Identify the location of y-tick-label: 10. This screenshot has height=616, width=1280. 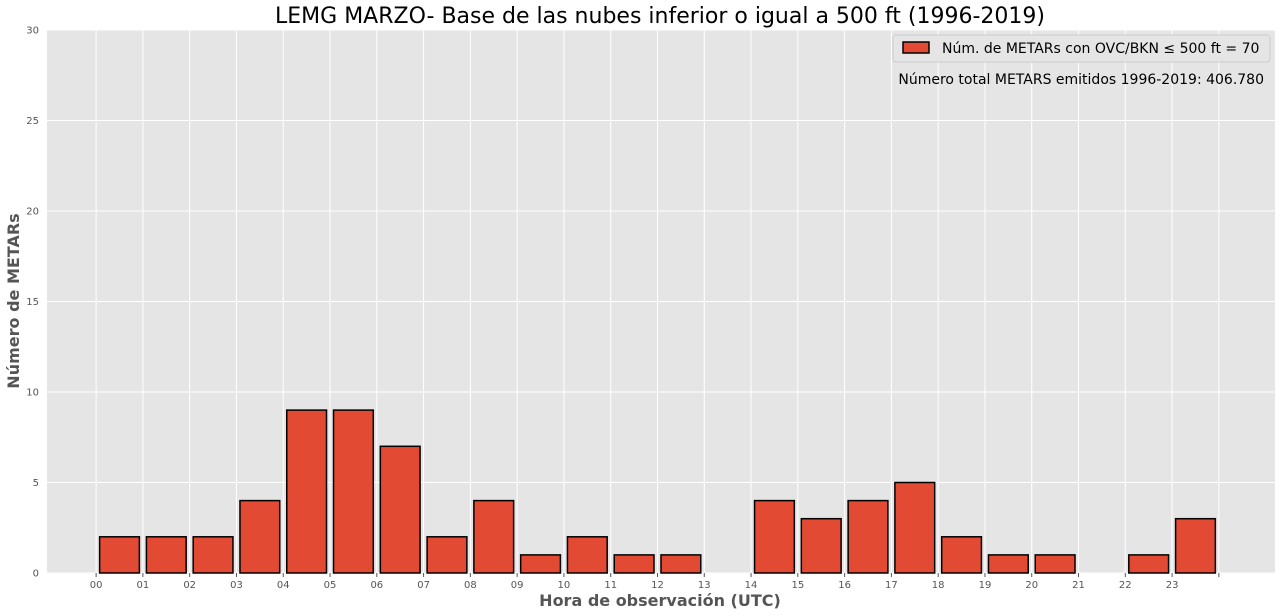
(32, 393).